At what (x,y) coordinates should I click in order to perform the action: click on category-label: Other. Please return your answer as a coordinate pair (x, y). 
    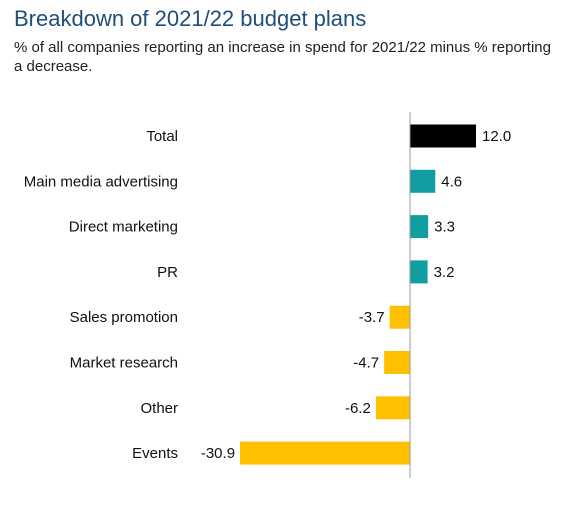
    Looking at the image, I should click on (159, 408).